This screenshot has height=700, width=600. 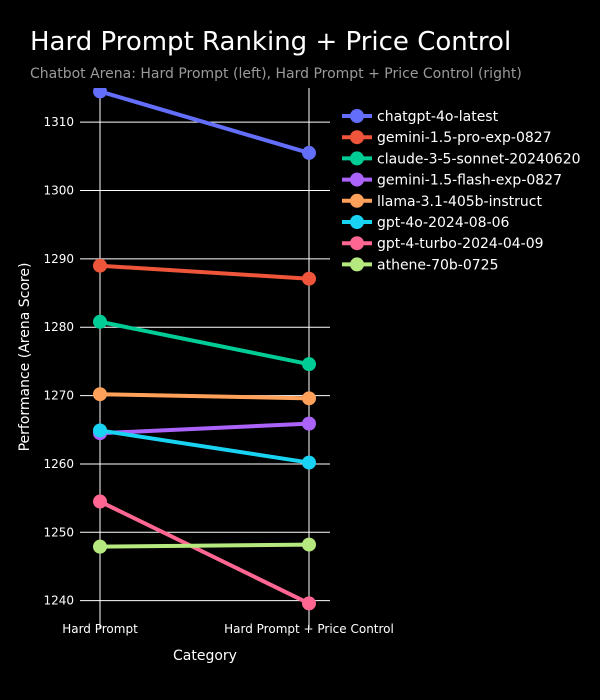 I want to click on legend-item: chatgpt-4o-latest, so click(x=420, y=117).